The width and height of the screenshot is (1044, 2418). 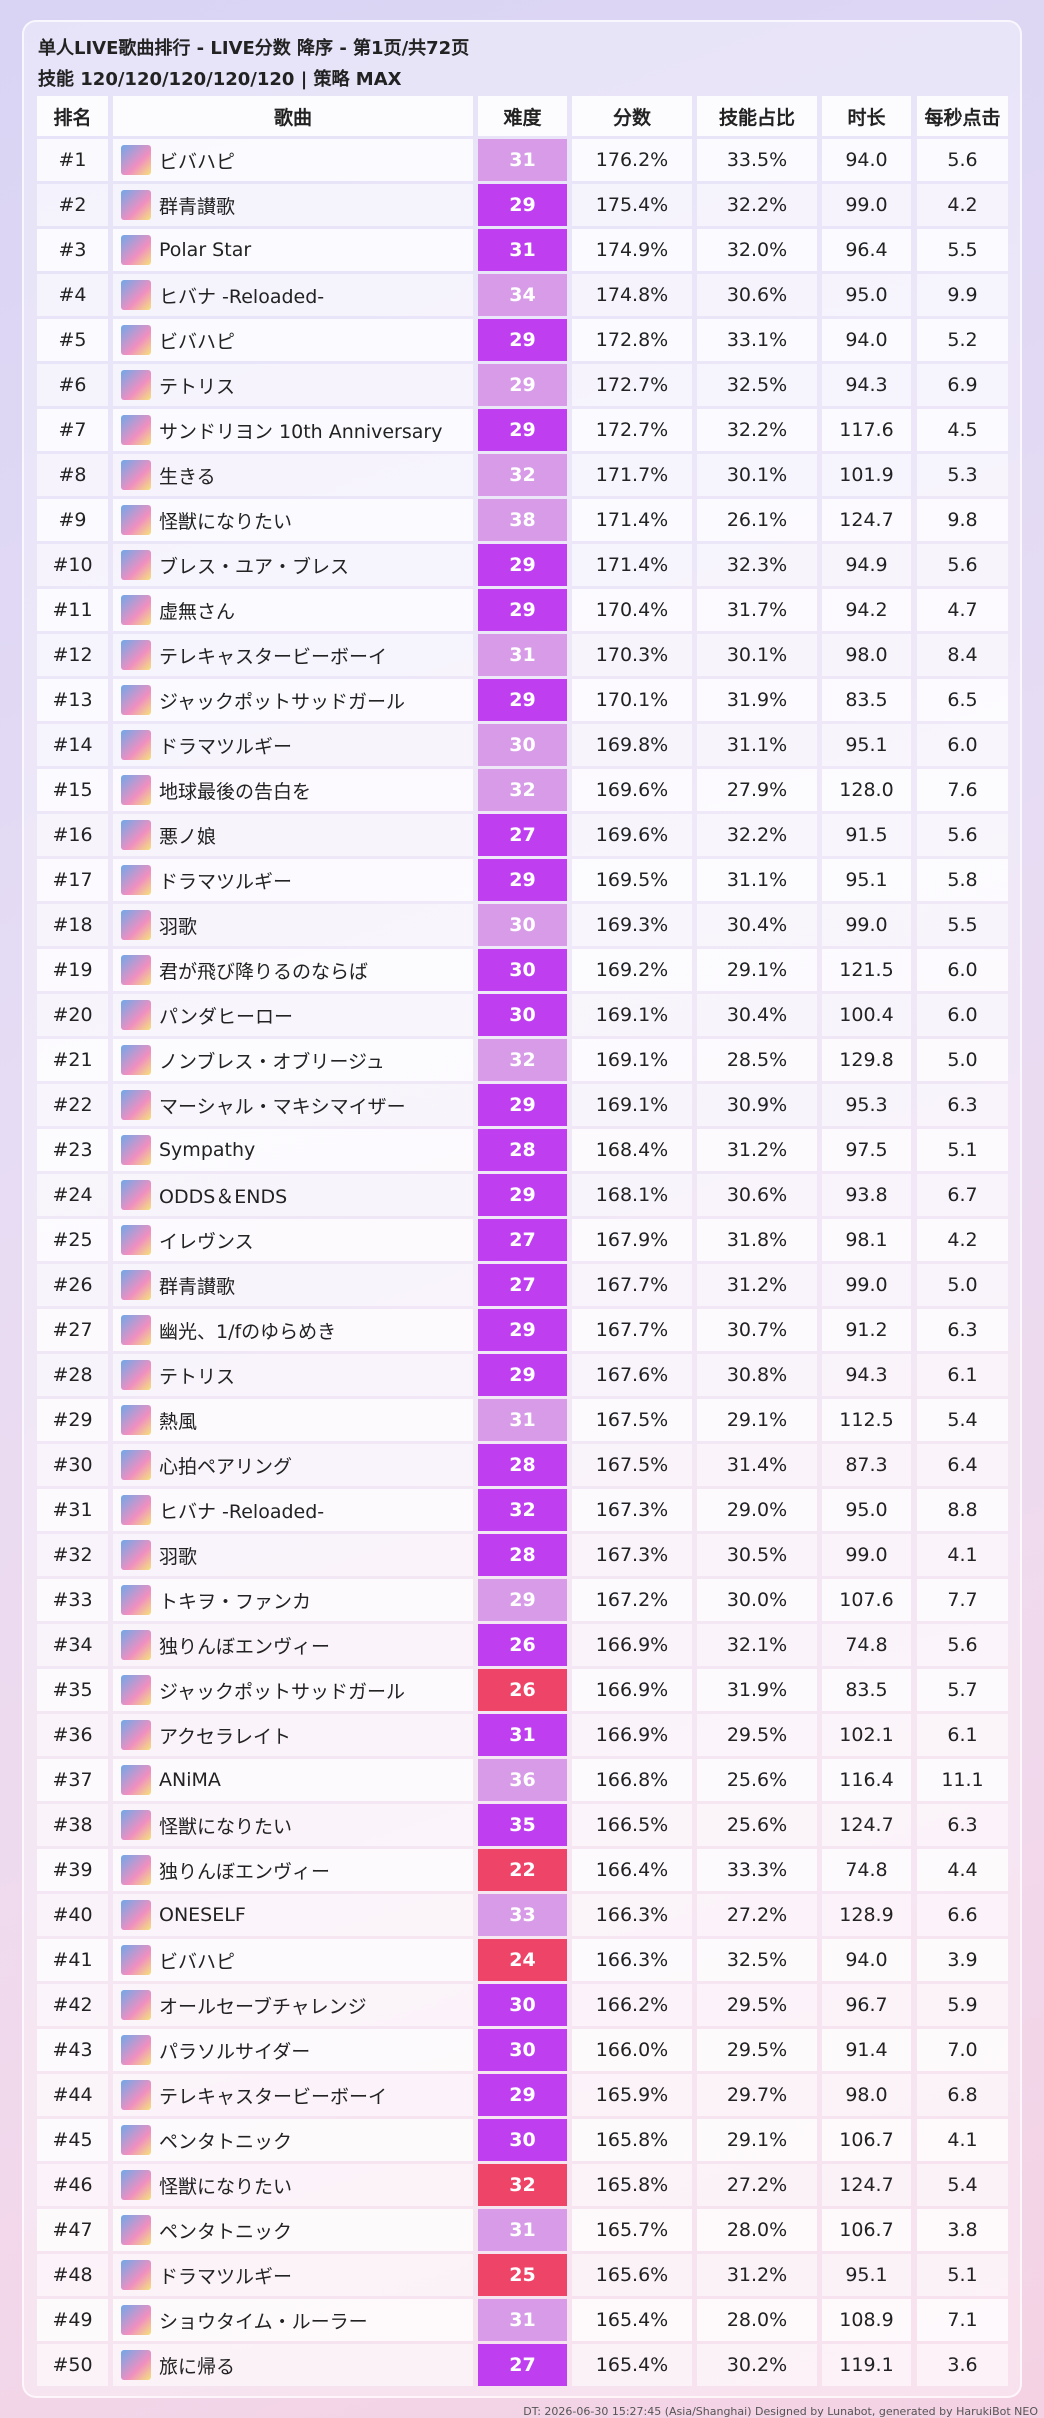 I want to click on notes-per-second: 5.7, so click(x=962, y=1690).